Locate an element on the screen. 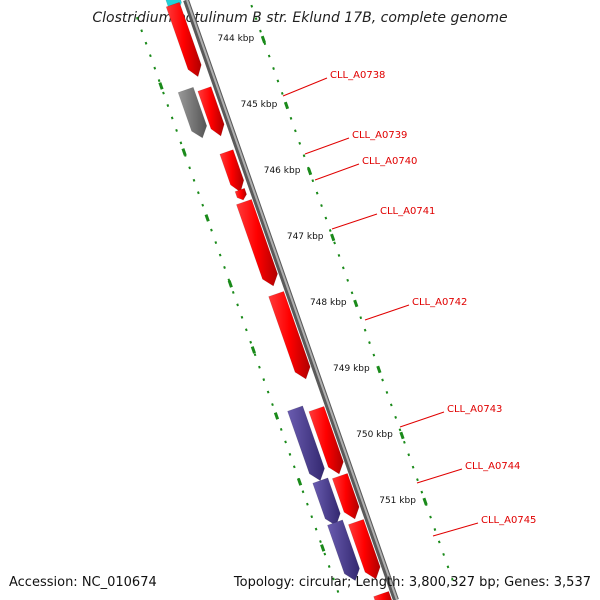 This screenshot has width=600, height=600. tick-label: 750 kbp is located at coordinates (374, 435).